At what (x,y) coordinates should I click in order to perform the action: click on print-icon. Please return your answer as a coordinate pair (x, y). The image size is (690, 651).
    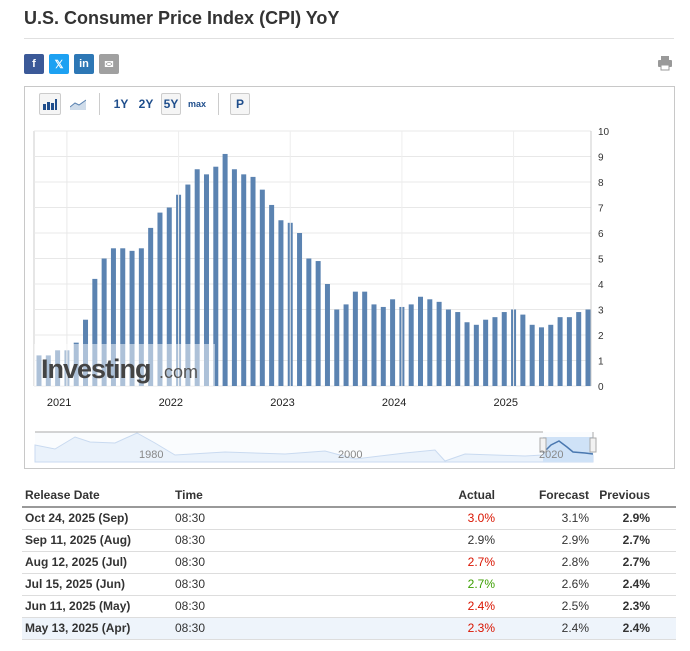
    Looking at the image, I should click on (665, 63).